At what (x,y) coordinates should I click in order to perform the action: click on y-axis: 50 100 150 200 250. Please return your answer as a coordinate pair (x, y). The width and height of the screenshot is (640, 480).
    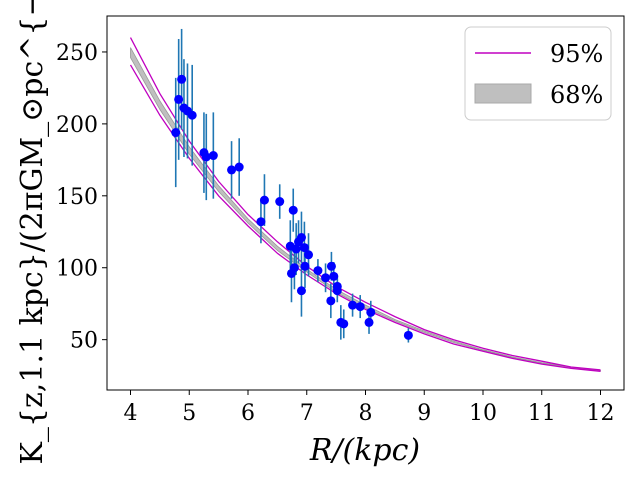
    Looking at the image, I should click on (81, 197).